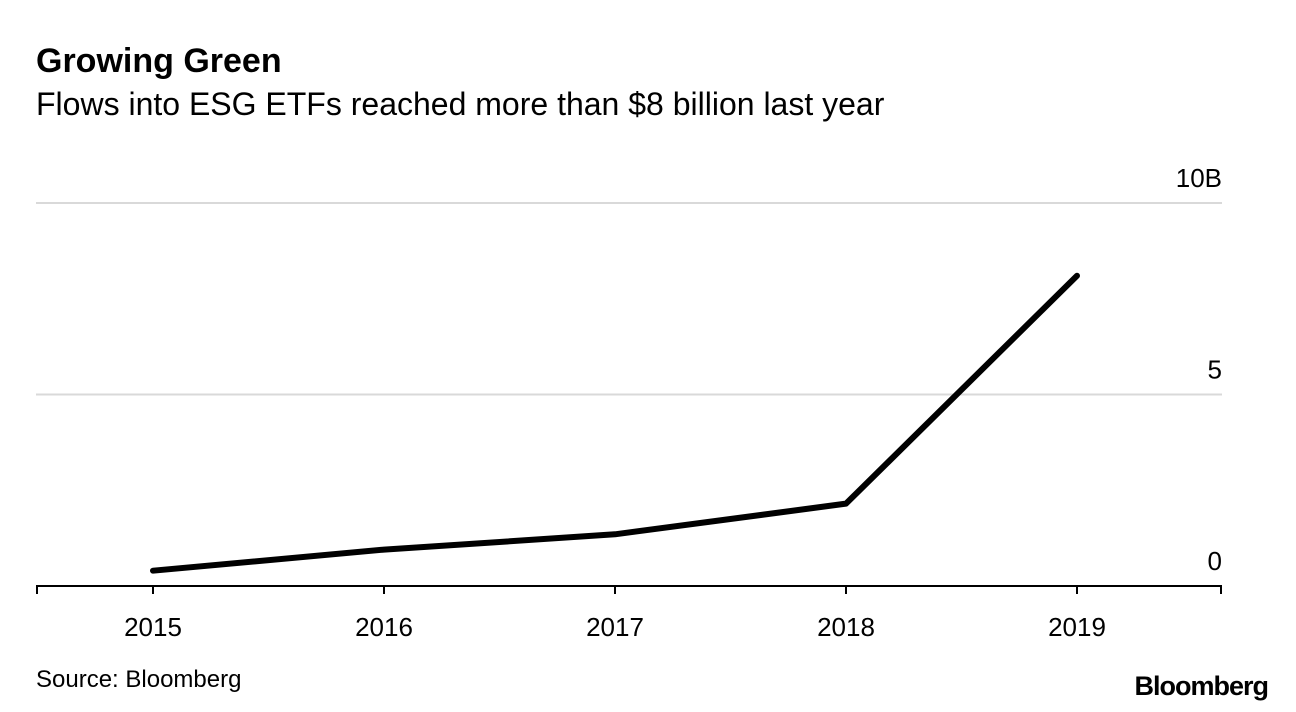 The height and width of the screenshot is (712, 1296). I want to click on y-axis-ticks: 0 5 10B, so click(1199, 369).